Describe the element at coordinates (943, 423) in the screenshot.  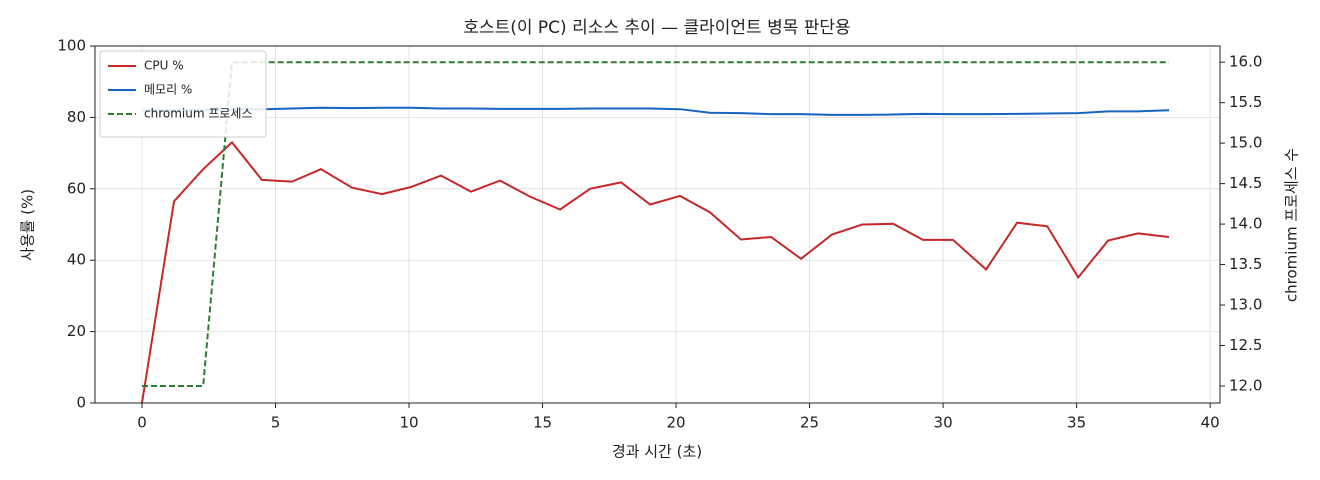
I see `x-tick-label: 30` at that location.